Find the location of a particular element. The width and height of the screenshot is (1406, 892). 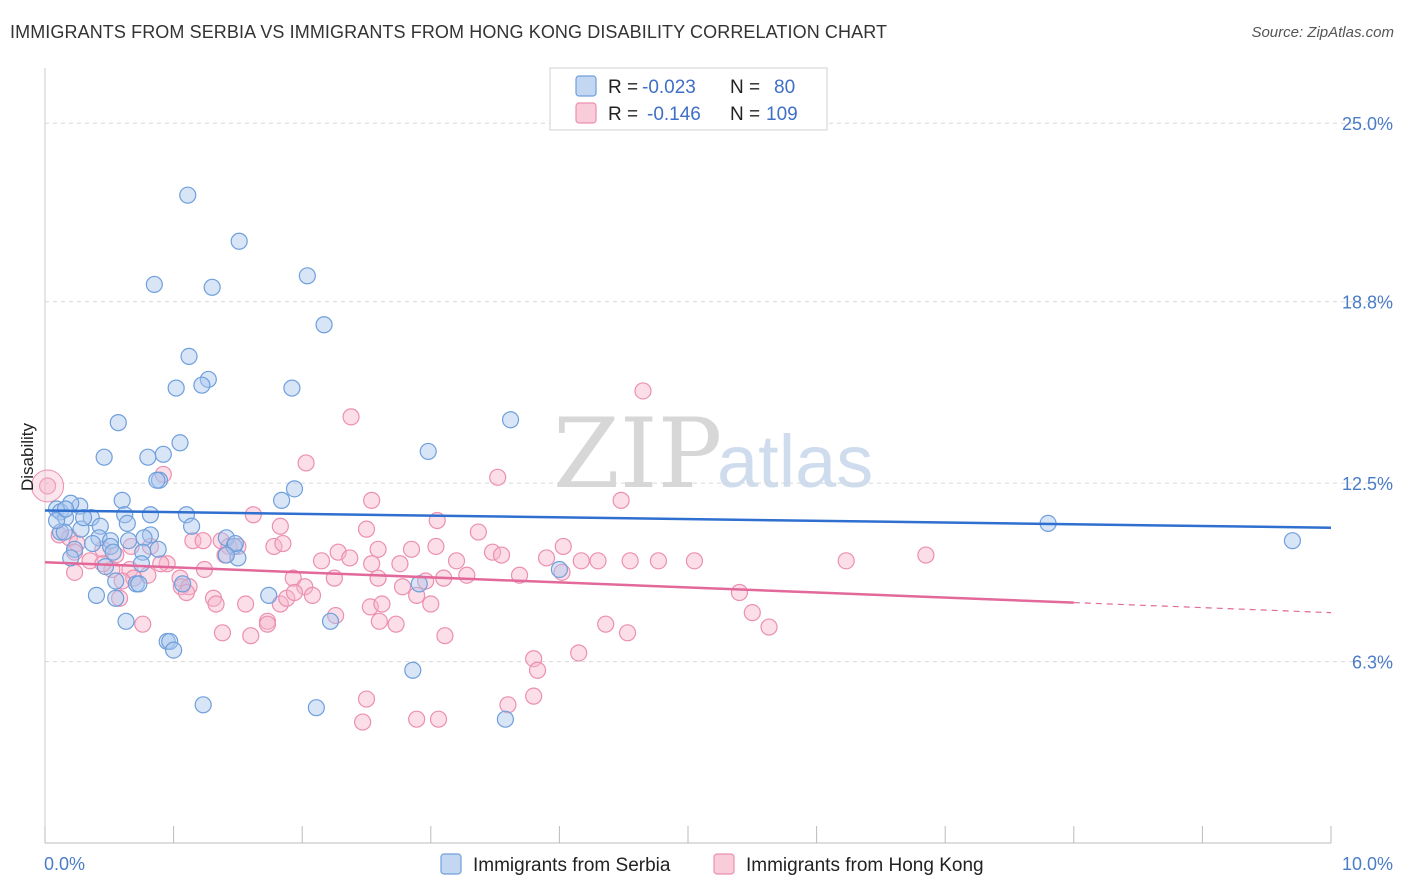

bottom-legend-swatch-hong-kong is located at coordinates (724, 864).